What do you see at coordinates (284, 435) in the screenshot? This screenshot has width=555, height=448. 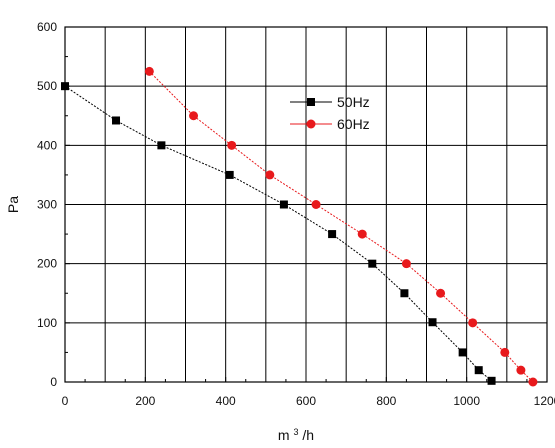 I see `x-axis-label-base: m` at bounding box center [284, 435].